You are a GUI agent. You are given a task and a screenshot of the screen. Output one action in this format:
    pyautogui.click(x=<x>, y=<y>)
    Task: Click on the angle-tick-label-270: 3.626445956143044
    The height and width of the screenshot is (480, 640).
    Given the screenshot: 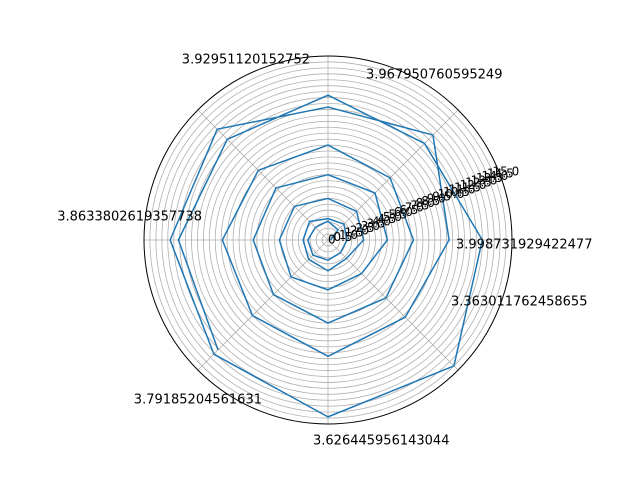 What is the action you would take?
    pyautogui.click(x=381, y=441)
    